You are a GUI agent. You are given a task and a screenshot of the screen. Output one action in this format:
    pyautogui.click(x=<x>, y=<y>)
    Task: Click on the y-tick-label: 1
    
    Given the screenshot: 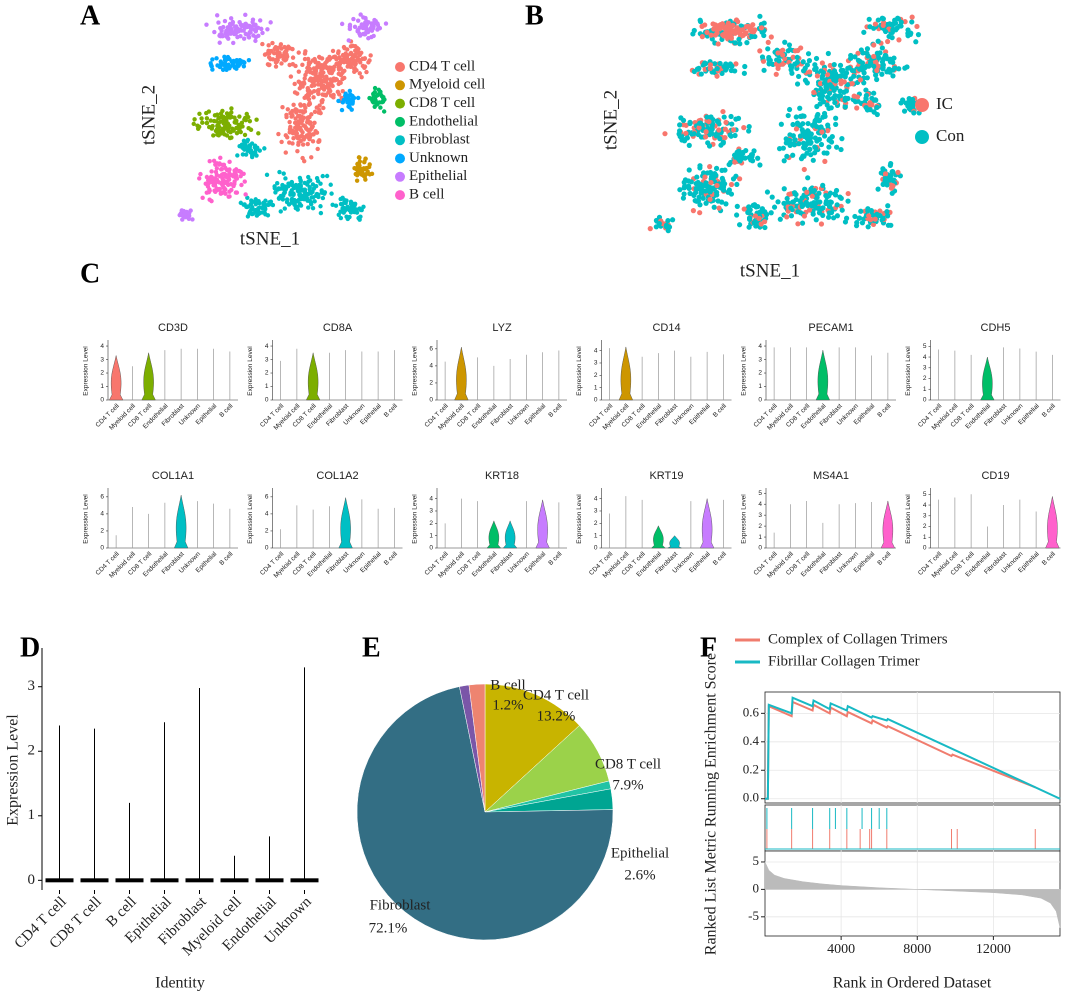 What is the action you would take?
    pyautogui.click(x=760, y=386)
    